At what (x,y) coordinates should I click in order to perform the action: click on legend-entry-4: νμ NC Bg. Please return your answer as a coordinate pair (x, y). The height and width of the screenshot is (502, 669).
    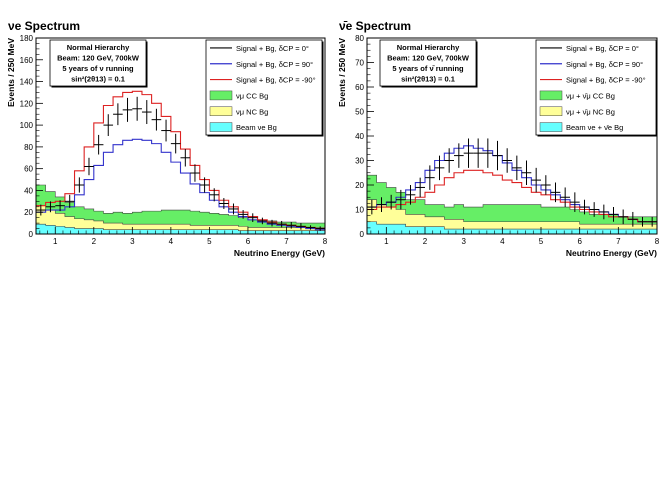
    Looking at the image, I should click on (252, 111).